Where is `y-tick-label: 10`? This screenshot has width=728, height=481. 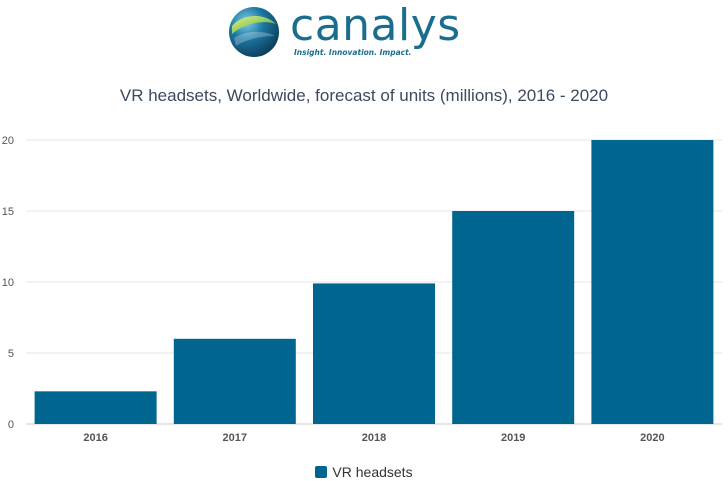 y-tick-label: 10 is located at coordinates (8, 283).